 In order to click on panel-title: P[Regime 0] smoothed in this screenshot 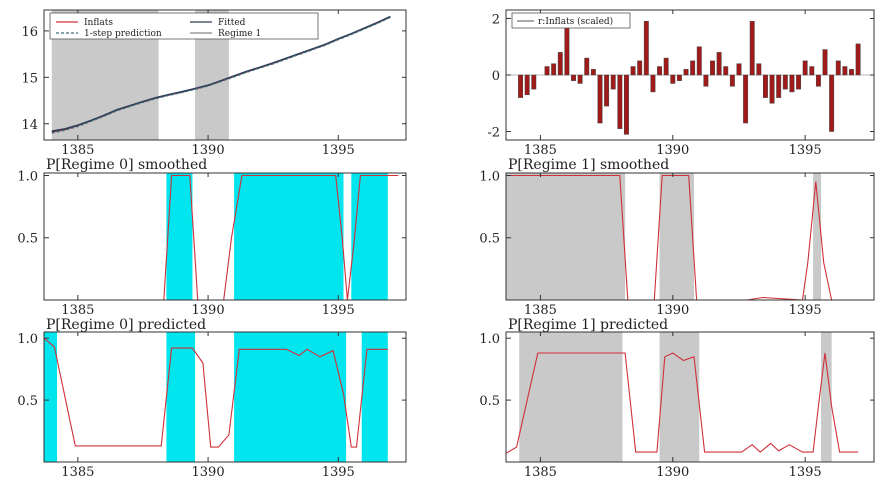, I will do `click(126, 165)`.